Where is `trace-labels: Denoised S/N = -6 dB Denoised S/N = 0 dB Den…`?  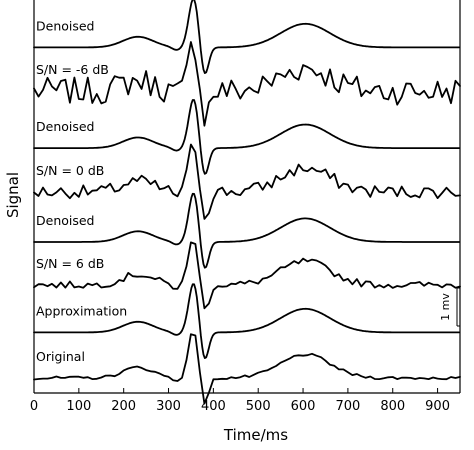
trace-labels: Denoised S/N = -6 dB Denoised S/N = 0 dB Den… is located at coordinates (81, 191).